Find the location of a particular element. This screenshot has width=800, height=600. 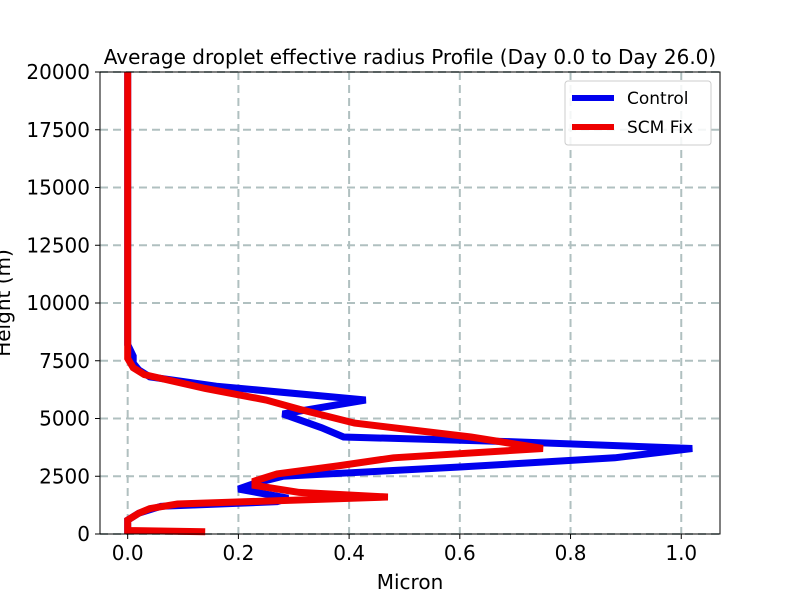

y-tick-label: 10000 is located at coordinates (58, 303).